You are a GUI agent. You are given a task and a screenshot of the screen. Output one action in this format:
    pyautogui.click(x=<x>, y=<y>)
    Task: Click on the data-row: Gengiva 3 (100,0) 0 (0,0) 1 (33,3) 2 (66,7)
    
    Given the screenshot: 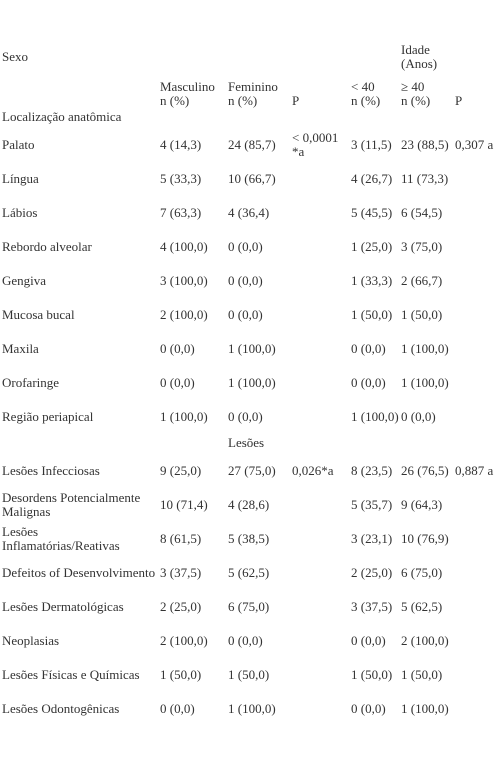 What is the action you would take?
    pyautogui.click(x=251, y=281)
    